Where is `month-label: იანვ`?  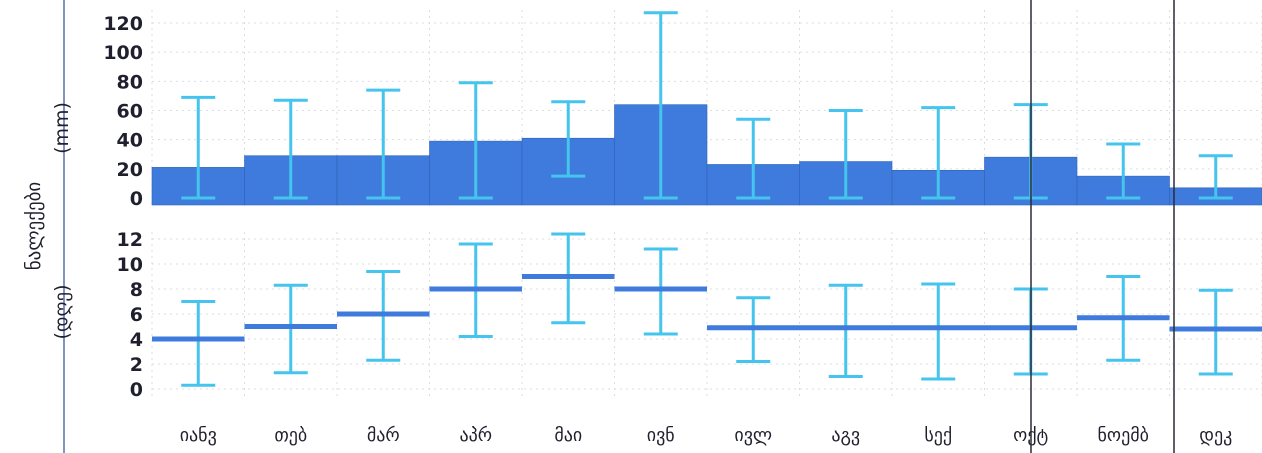 month-label: იანვ is located at coordinates (198, 435).